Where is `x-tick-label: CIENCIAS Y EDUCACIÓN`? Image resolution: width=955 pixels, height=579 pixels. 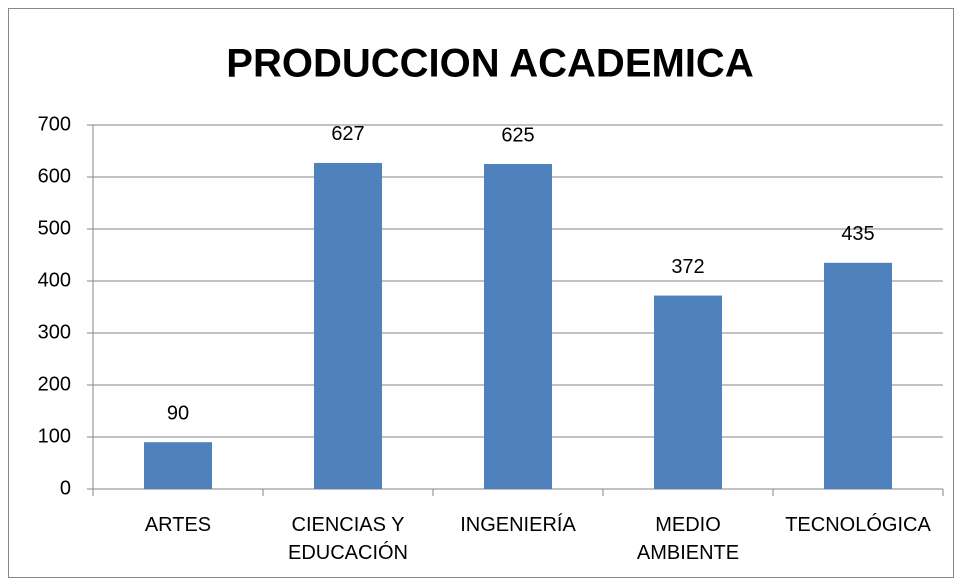 x-tick-label: CIENCIAS Y EDUCACIÓN is located at coordinates (347, 539).